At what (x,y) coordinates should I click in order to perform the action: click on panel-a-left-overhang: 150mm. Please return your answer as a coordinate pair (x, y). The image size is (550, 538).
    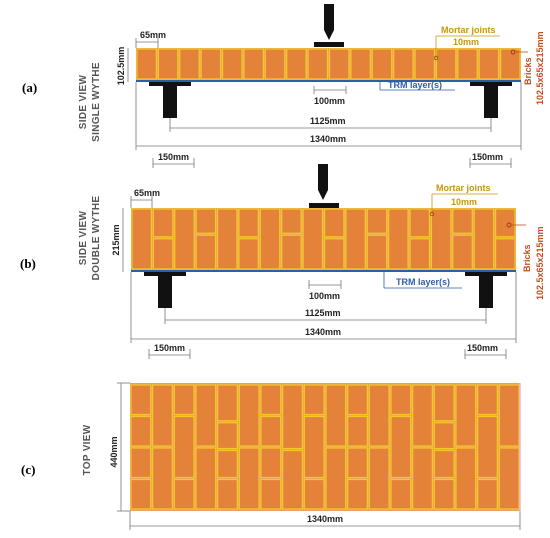
    Looking at the image, I should click on (173, 157).